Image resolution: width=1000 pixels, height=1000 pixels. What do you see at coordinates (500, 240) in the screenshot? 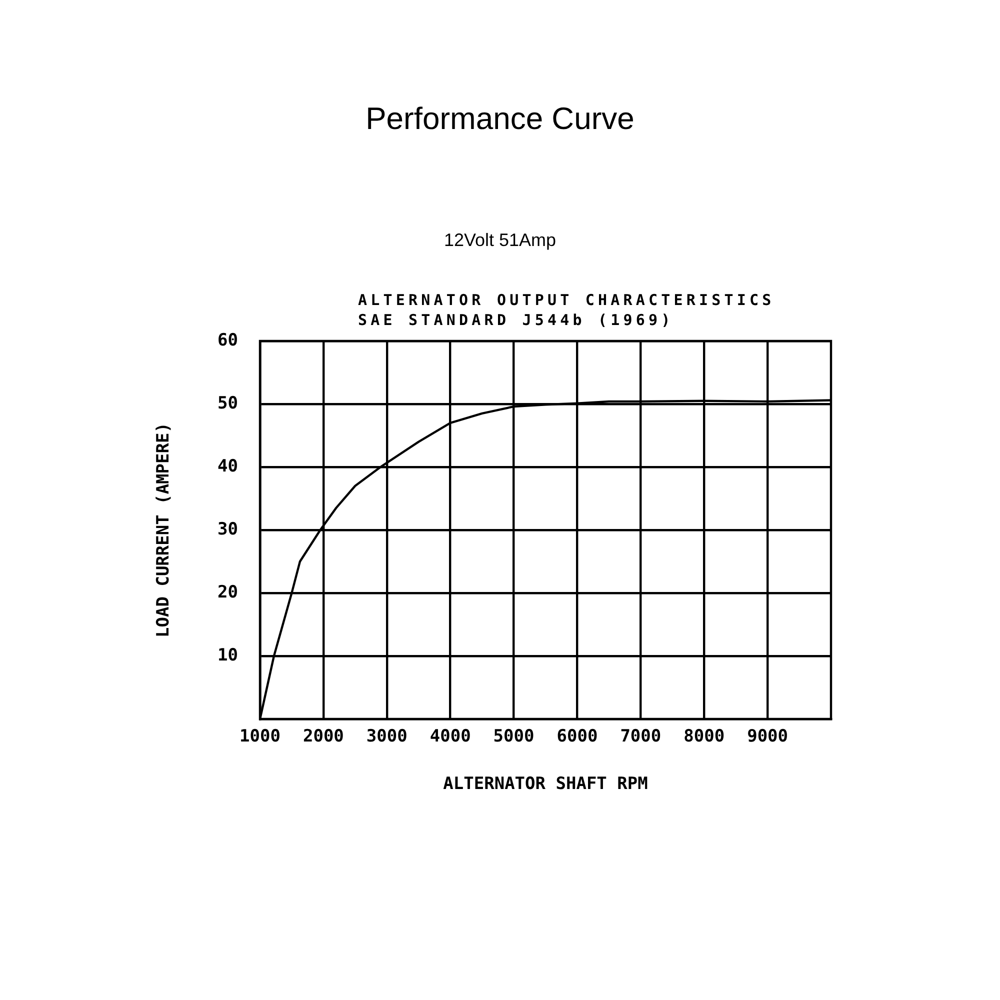
I see `chart-subtitle: 12Volt 51Amp` at bounding box center [500, 240].